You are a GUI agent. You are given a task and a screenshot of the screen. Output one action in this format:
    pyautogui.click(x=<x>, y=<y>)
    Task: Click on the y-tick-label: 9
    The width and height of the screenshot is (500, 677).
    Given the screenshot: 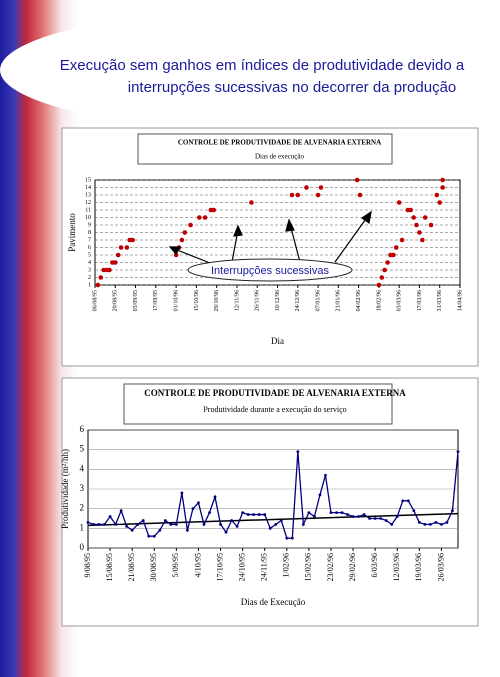 What is the action you would take?
    pyautogui.click(x=89, y=225)
    